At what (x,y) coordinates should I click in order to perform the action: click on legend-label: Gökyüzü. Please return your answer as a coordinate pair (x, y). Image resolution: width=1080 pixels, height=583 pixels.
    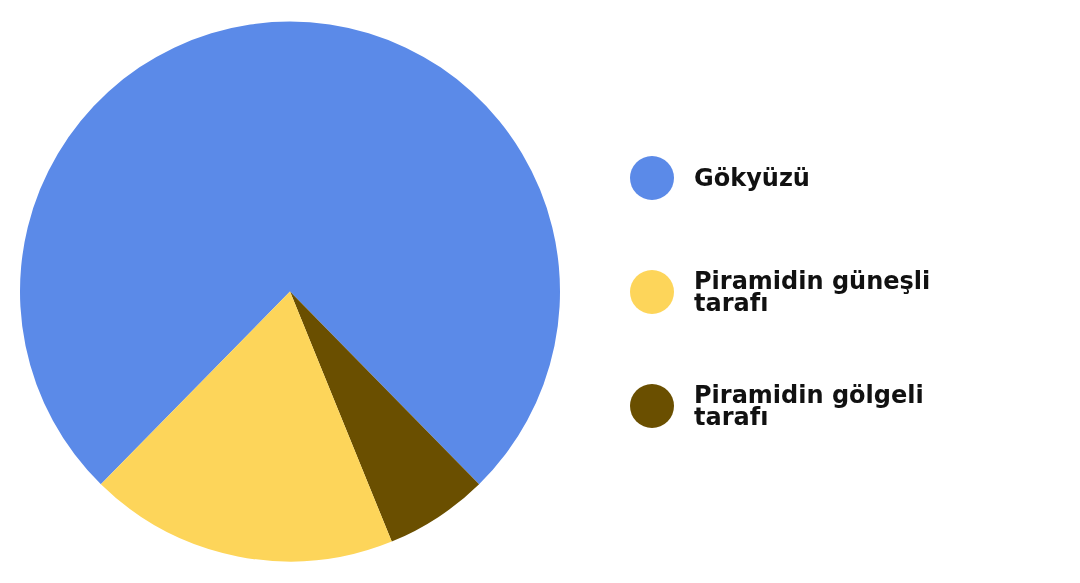
    Looking at the image, I should click on (752, 177).